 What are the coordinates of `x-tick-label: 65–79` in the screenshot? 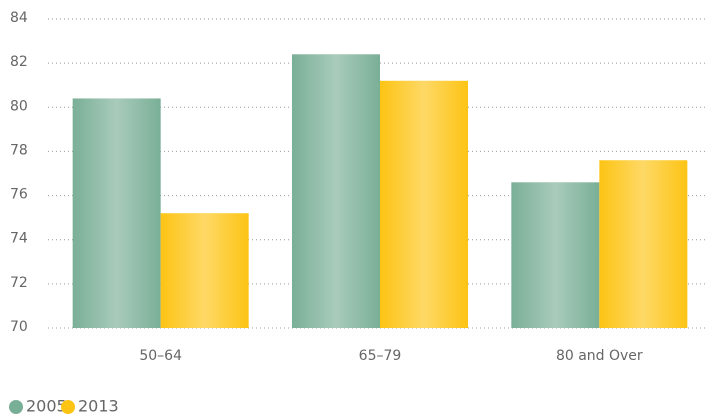 It's located at (380, 356).